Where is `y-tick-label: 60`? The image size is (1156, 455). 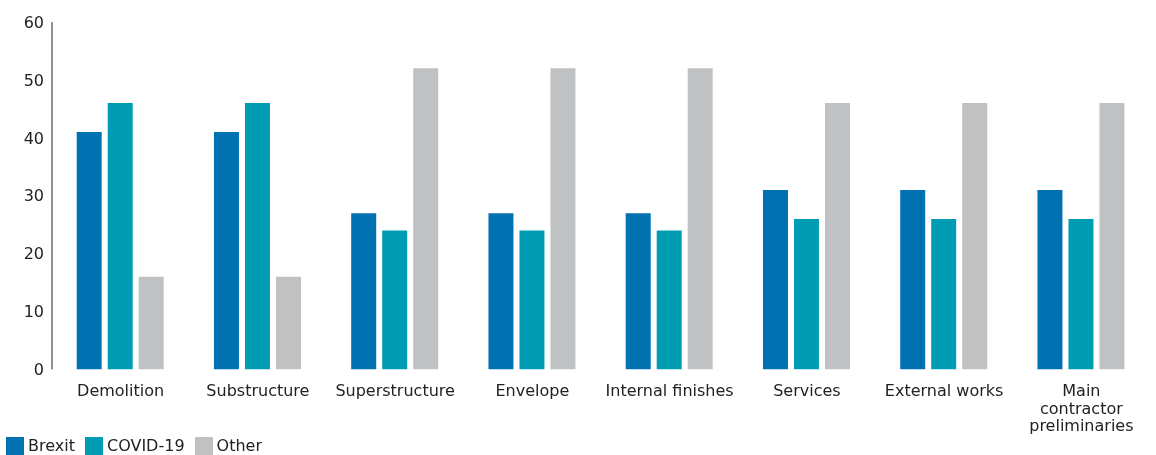
y-tick-label: 60 is located at coordinates (33, 22).